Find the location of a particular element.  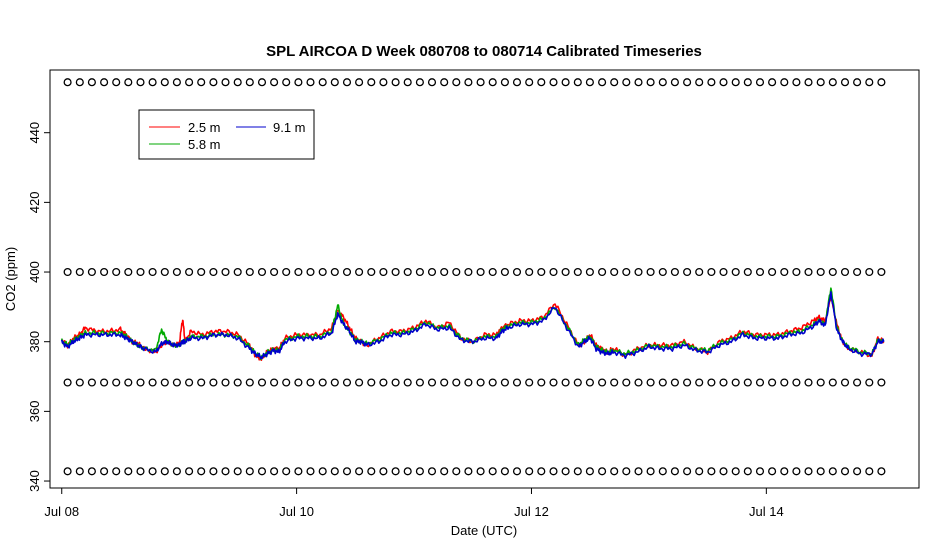

x-tick-label: Jul 14 is located at coordinates (766, 511).